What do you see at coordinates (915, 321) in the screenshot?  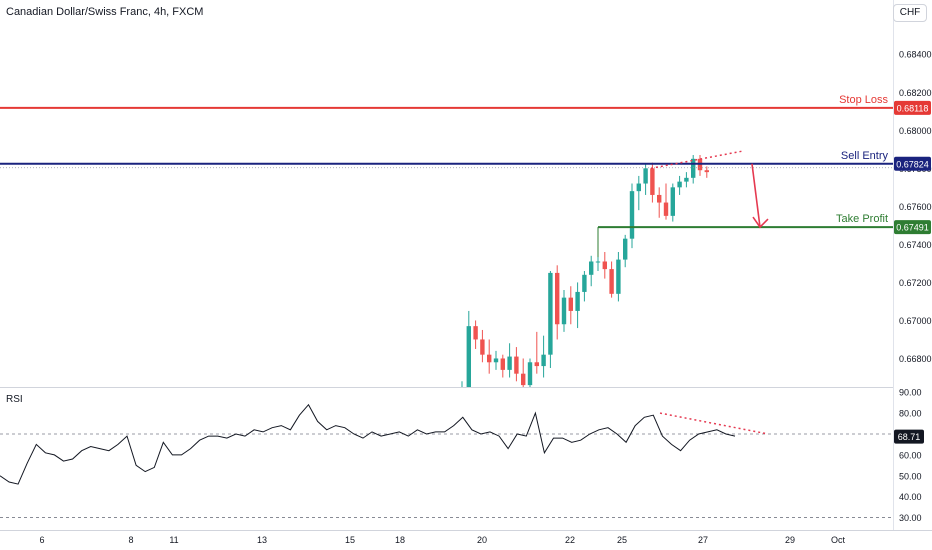 I see `price-tick-label: 0.67000` at bounding box center [915, 321].